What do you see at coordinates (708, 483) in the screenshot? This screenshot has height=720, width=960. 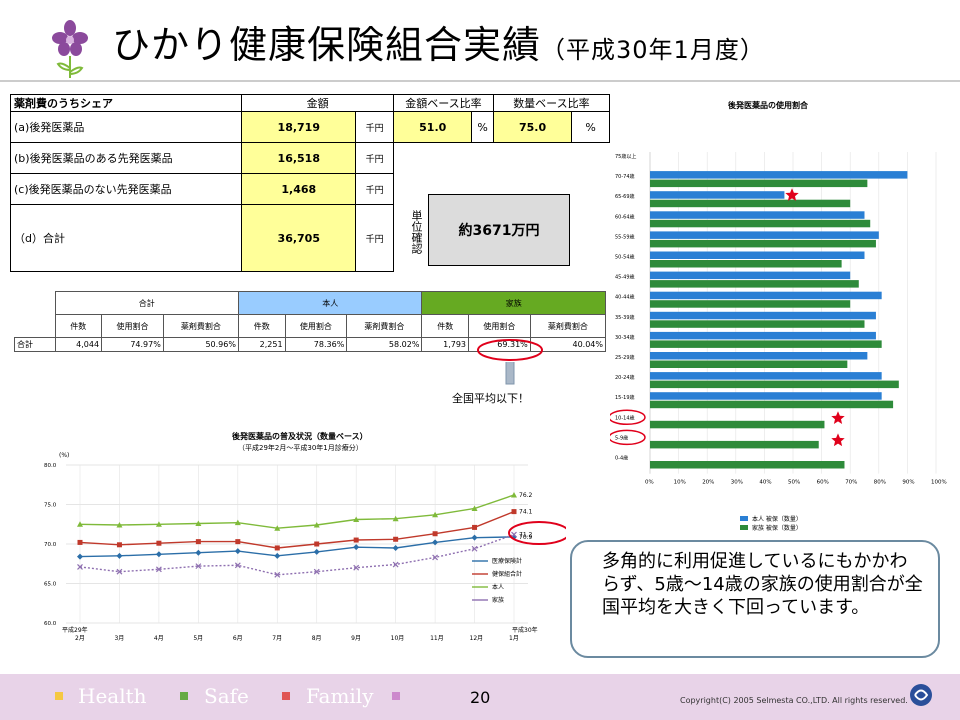 I see `bar-x-tick: 20%` at bounding box center [708, 483].